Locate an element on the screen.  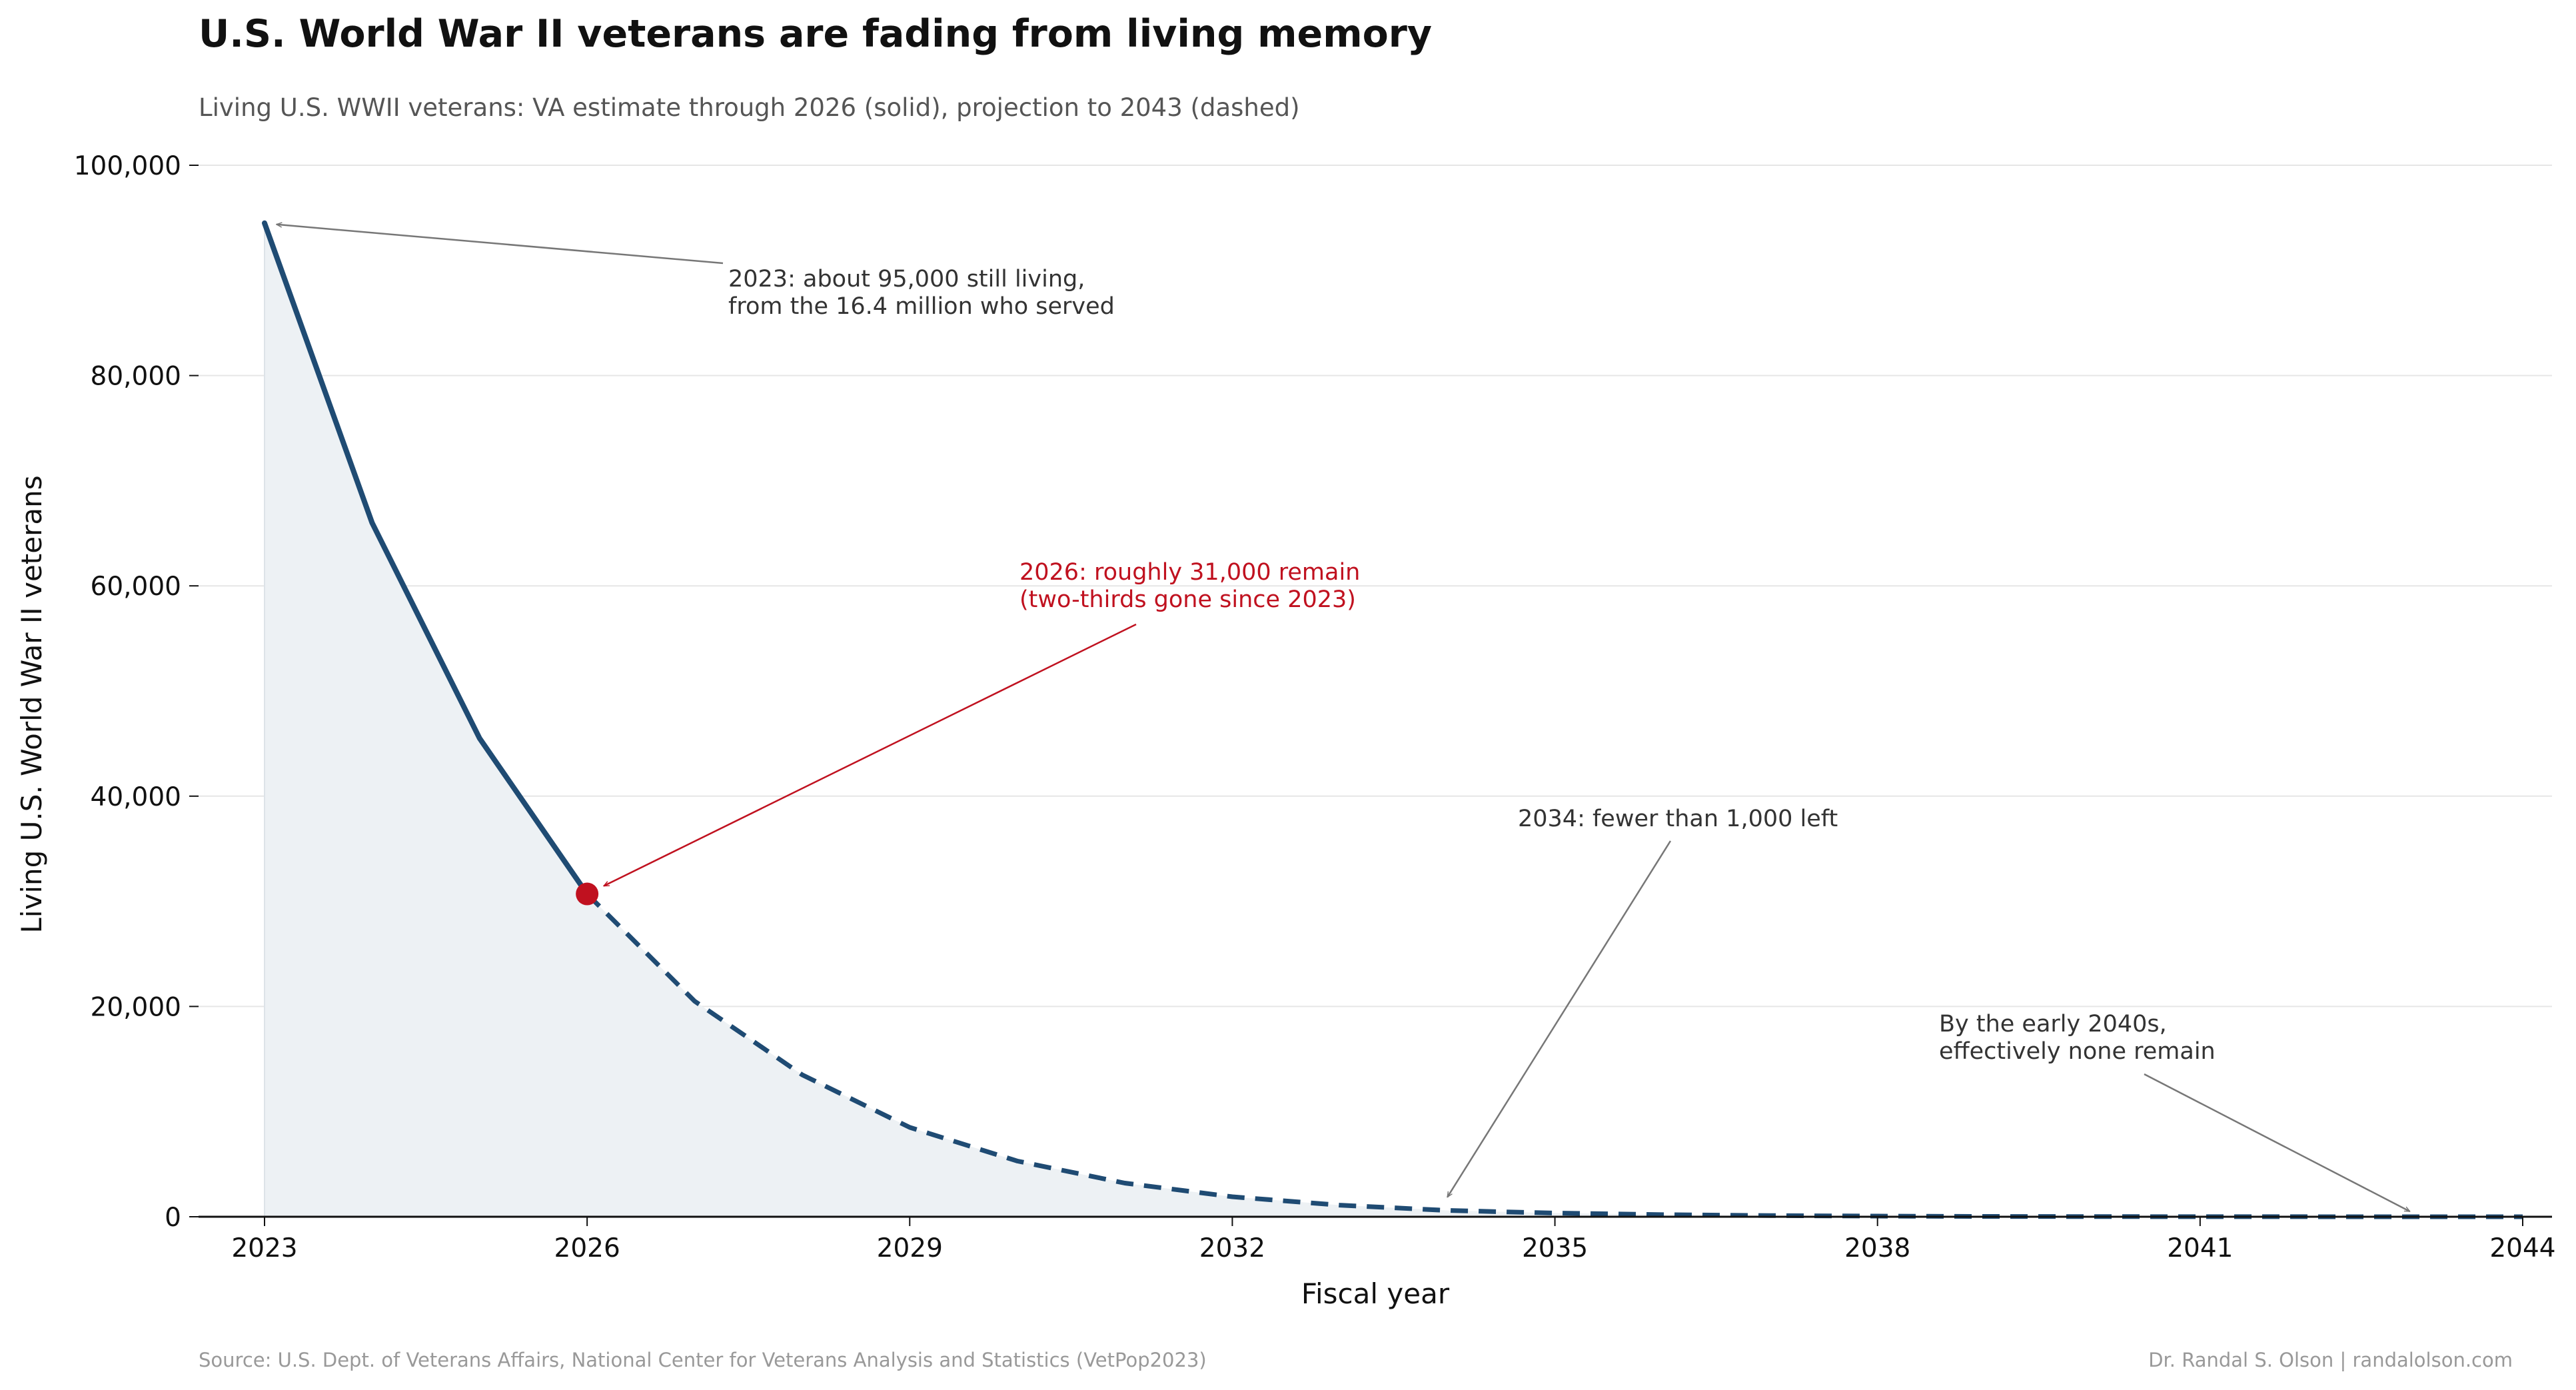
annotation-text: 2023: about 95,000 still living, is located at coordinates (906, 279).